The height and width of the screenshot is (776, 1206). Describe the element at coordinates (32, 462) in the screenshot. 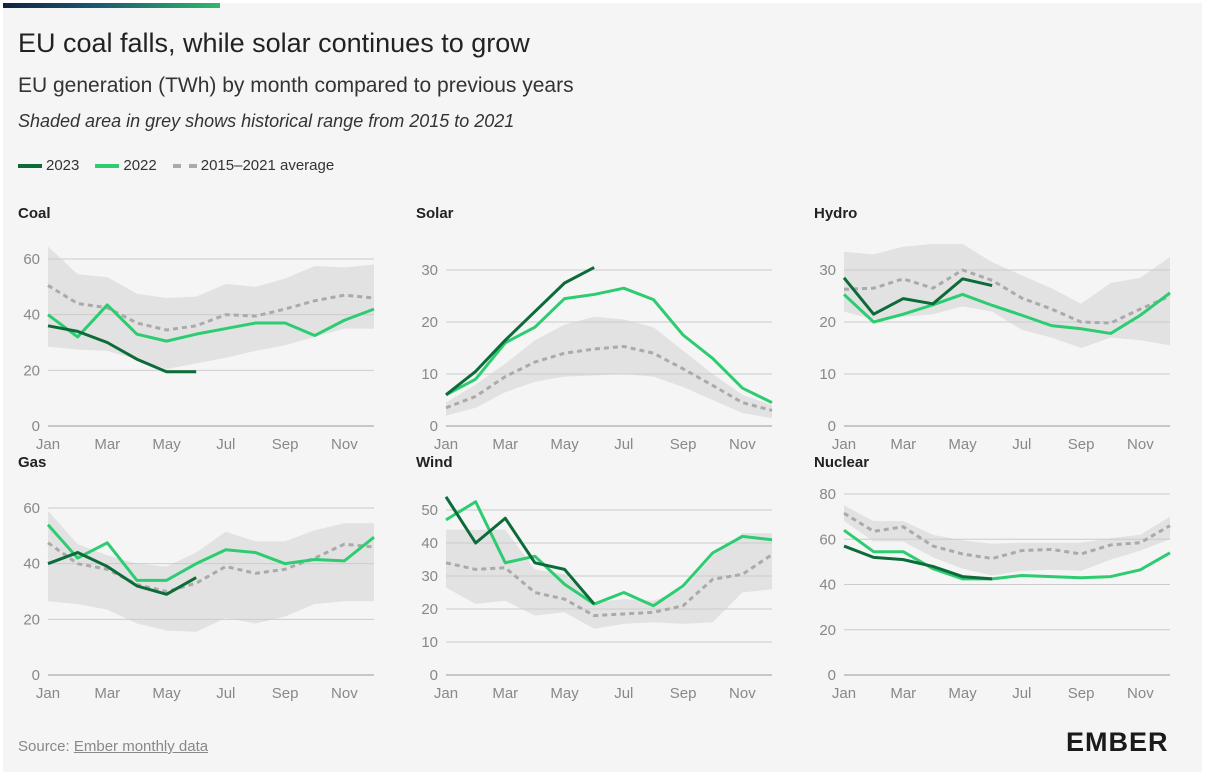

I see `gas-panel-title: Gas` at that location.